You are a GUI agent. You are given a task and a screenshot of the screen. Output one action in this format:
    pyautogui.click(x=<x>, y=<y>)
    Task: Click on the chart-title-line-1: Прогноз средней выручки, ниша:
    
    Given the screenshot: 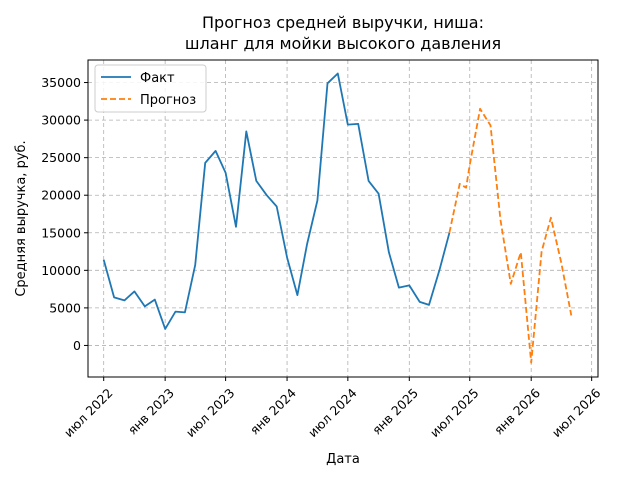 What is the action you would take?
    pyautogui.click(x=343, y=22)
    